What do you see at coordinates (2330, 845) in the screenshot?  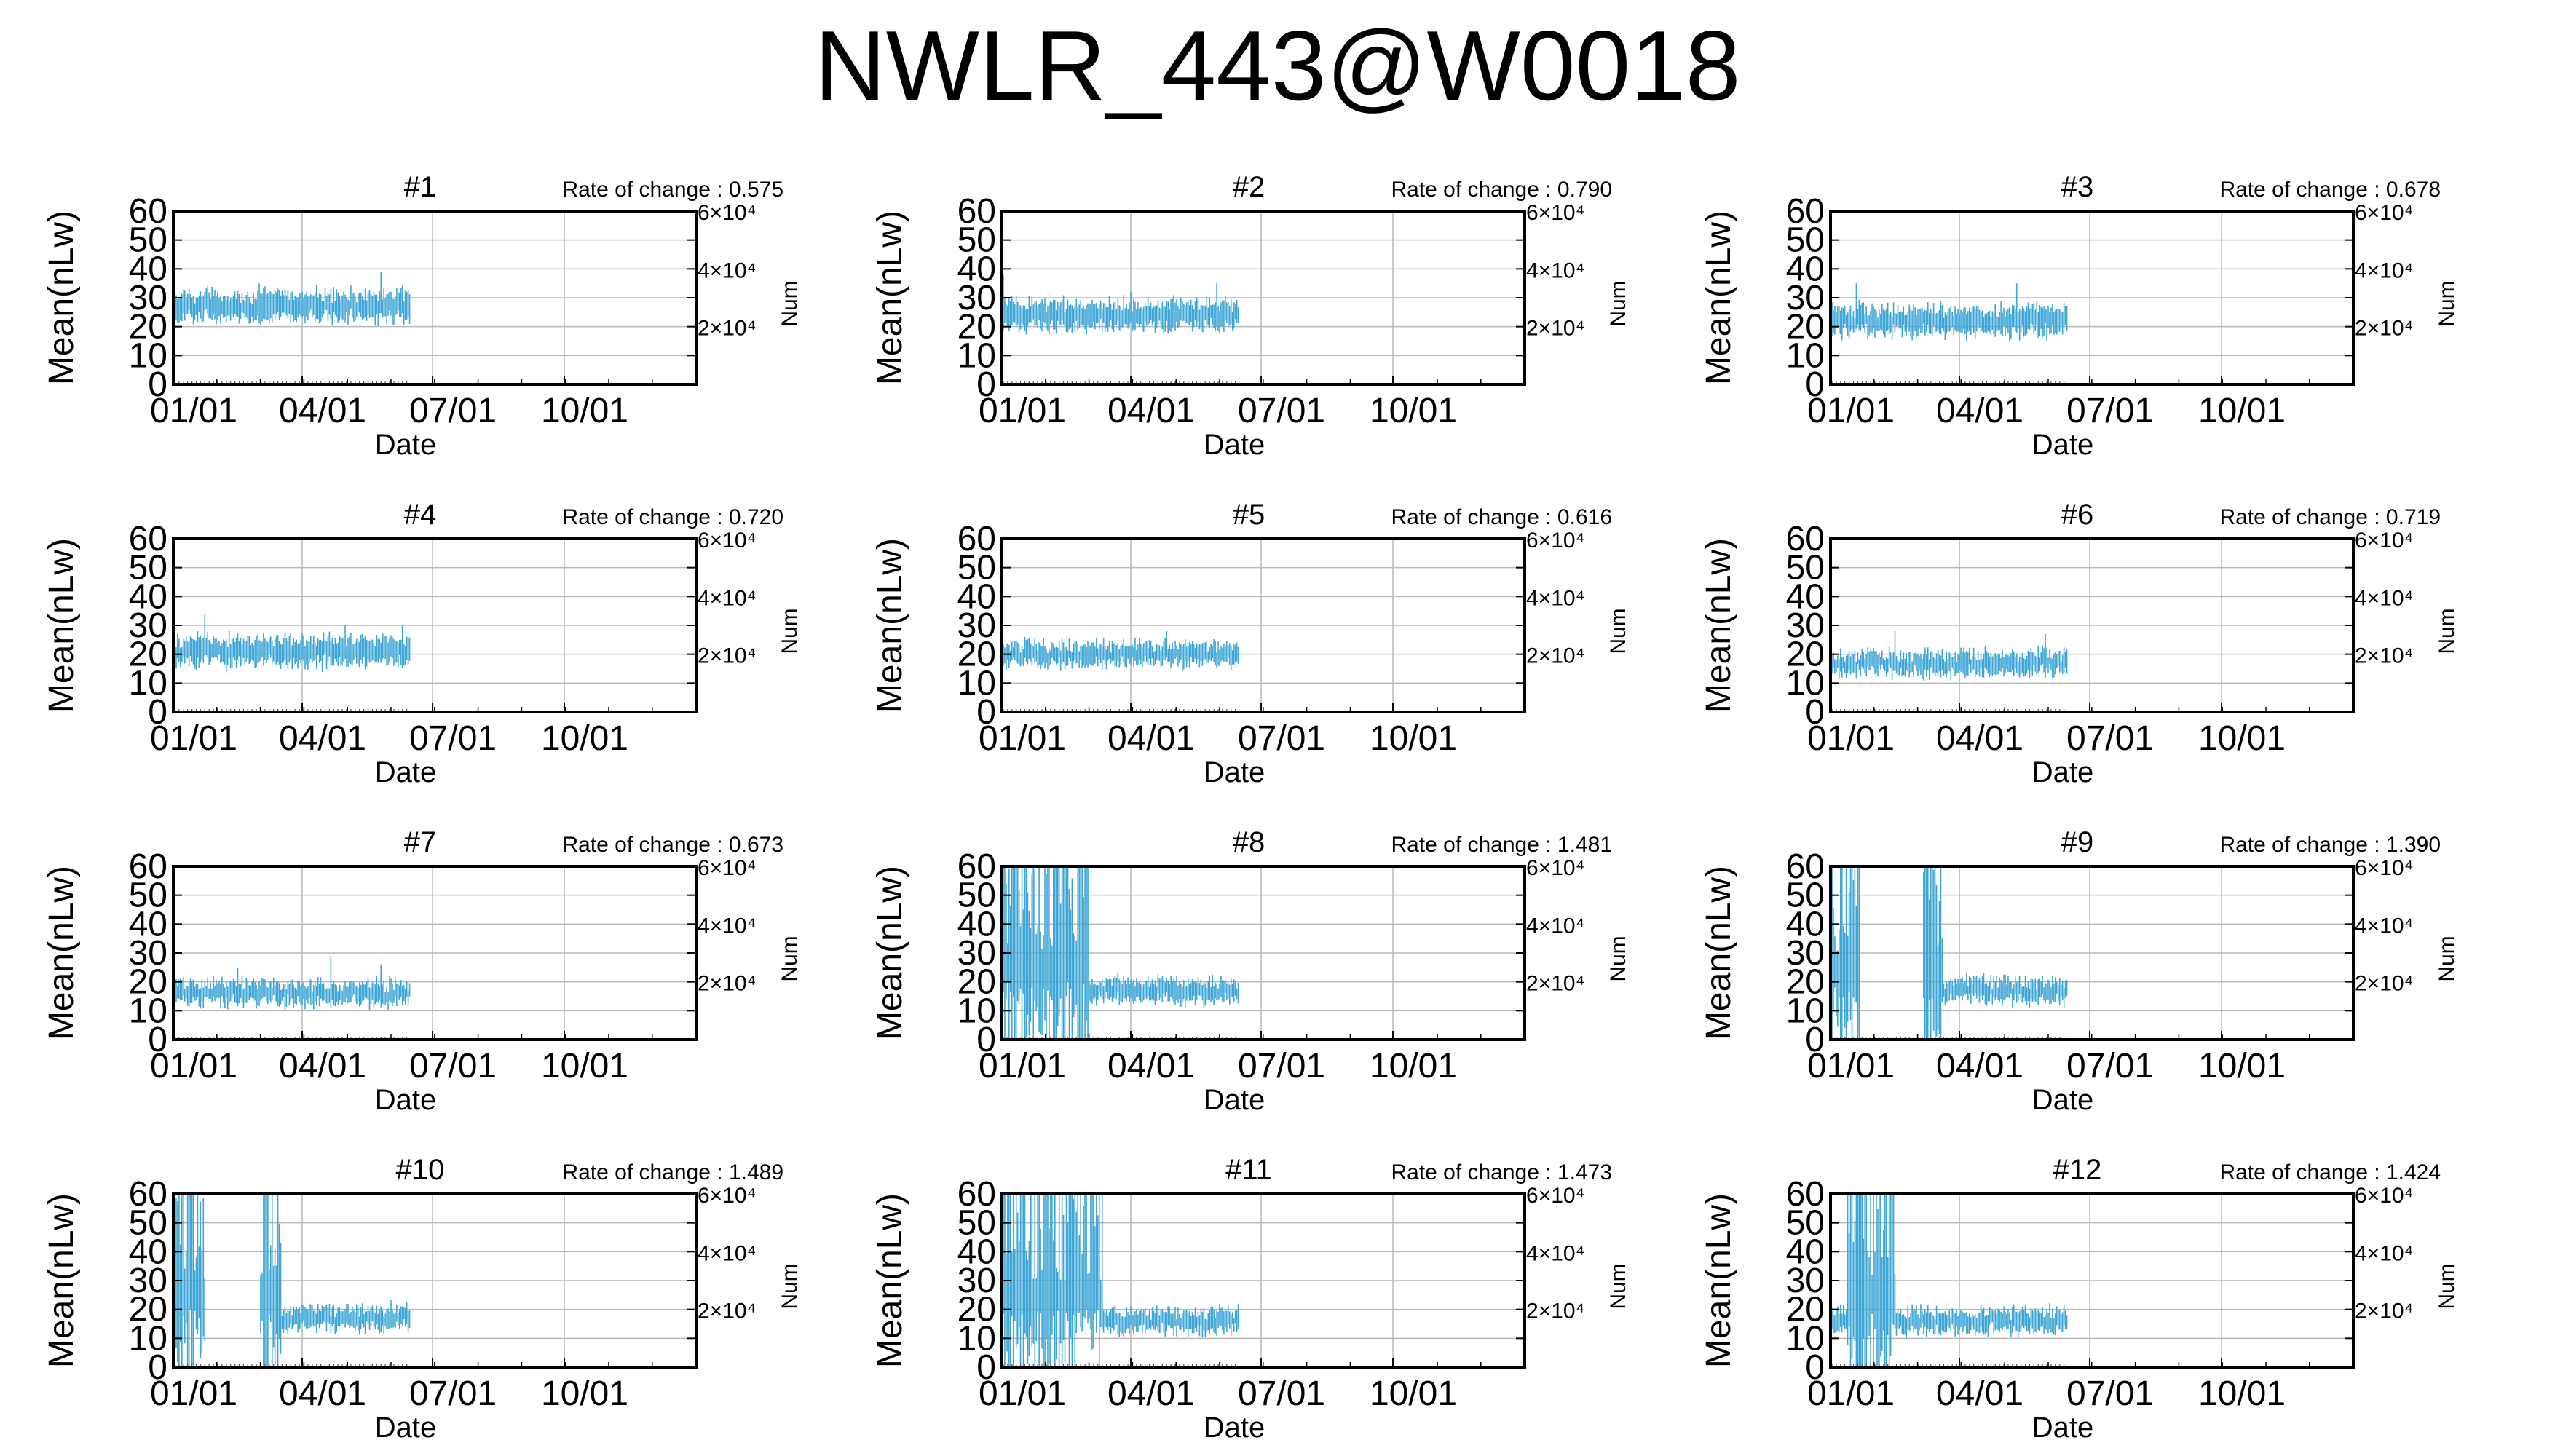 I see `rate-of-change-label: Rate of change : 1.390` at bounding box center [2330, 845].